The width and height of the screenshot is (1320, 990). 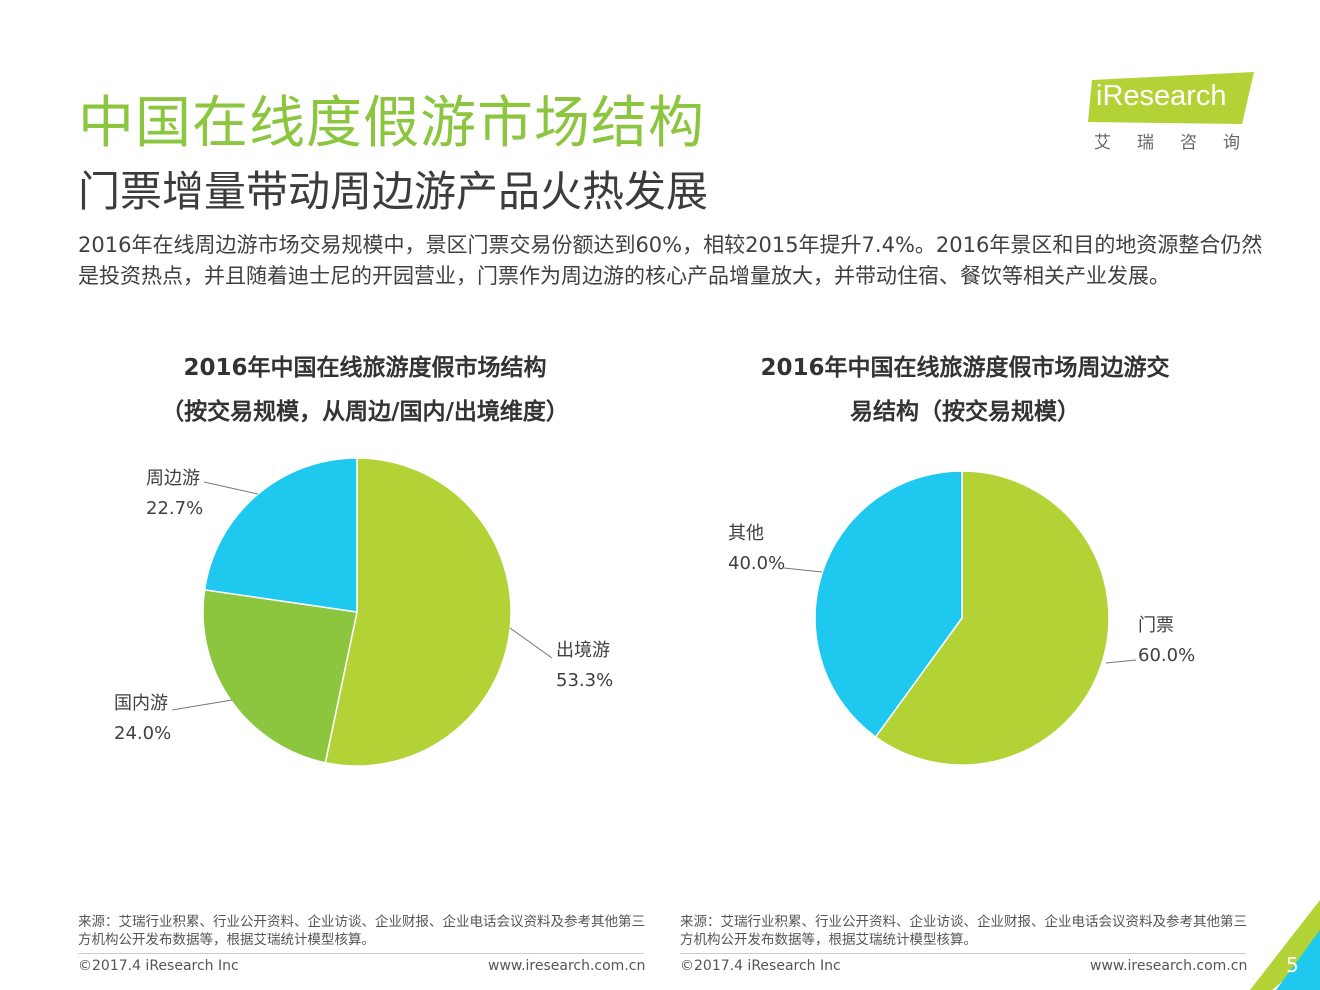 I want to click on corner-decoration-icon, so click(x=1285, y=945).